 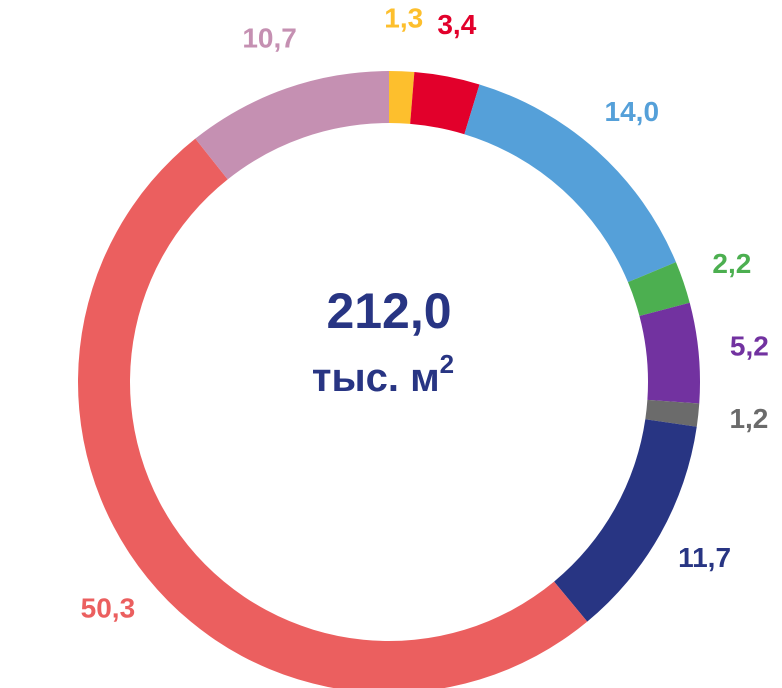 I want to click on center-unit: тыс. м2, so click(x=383, y=374).